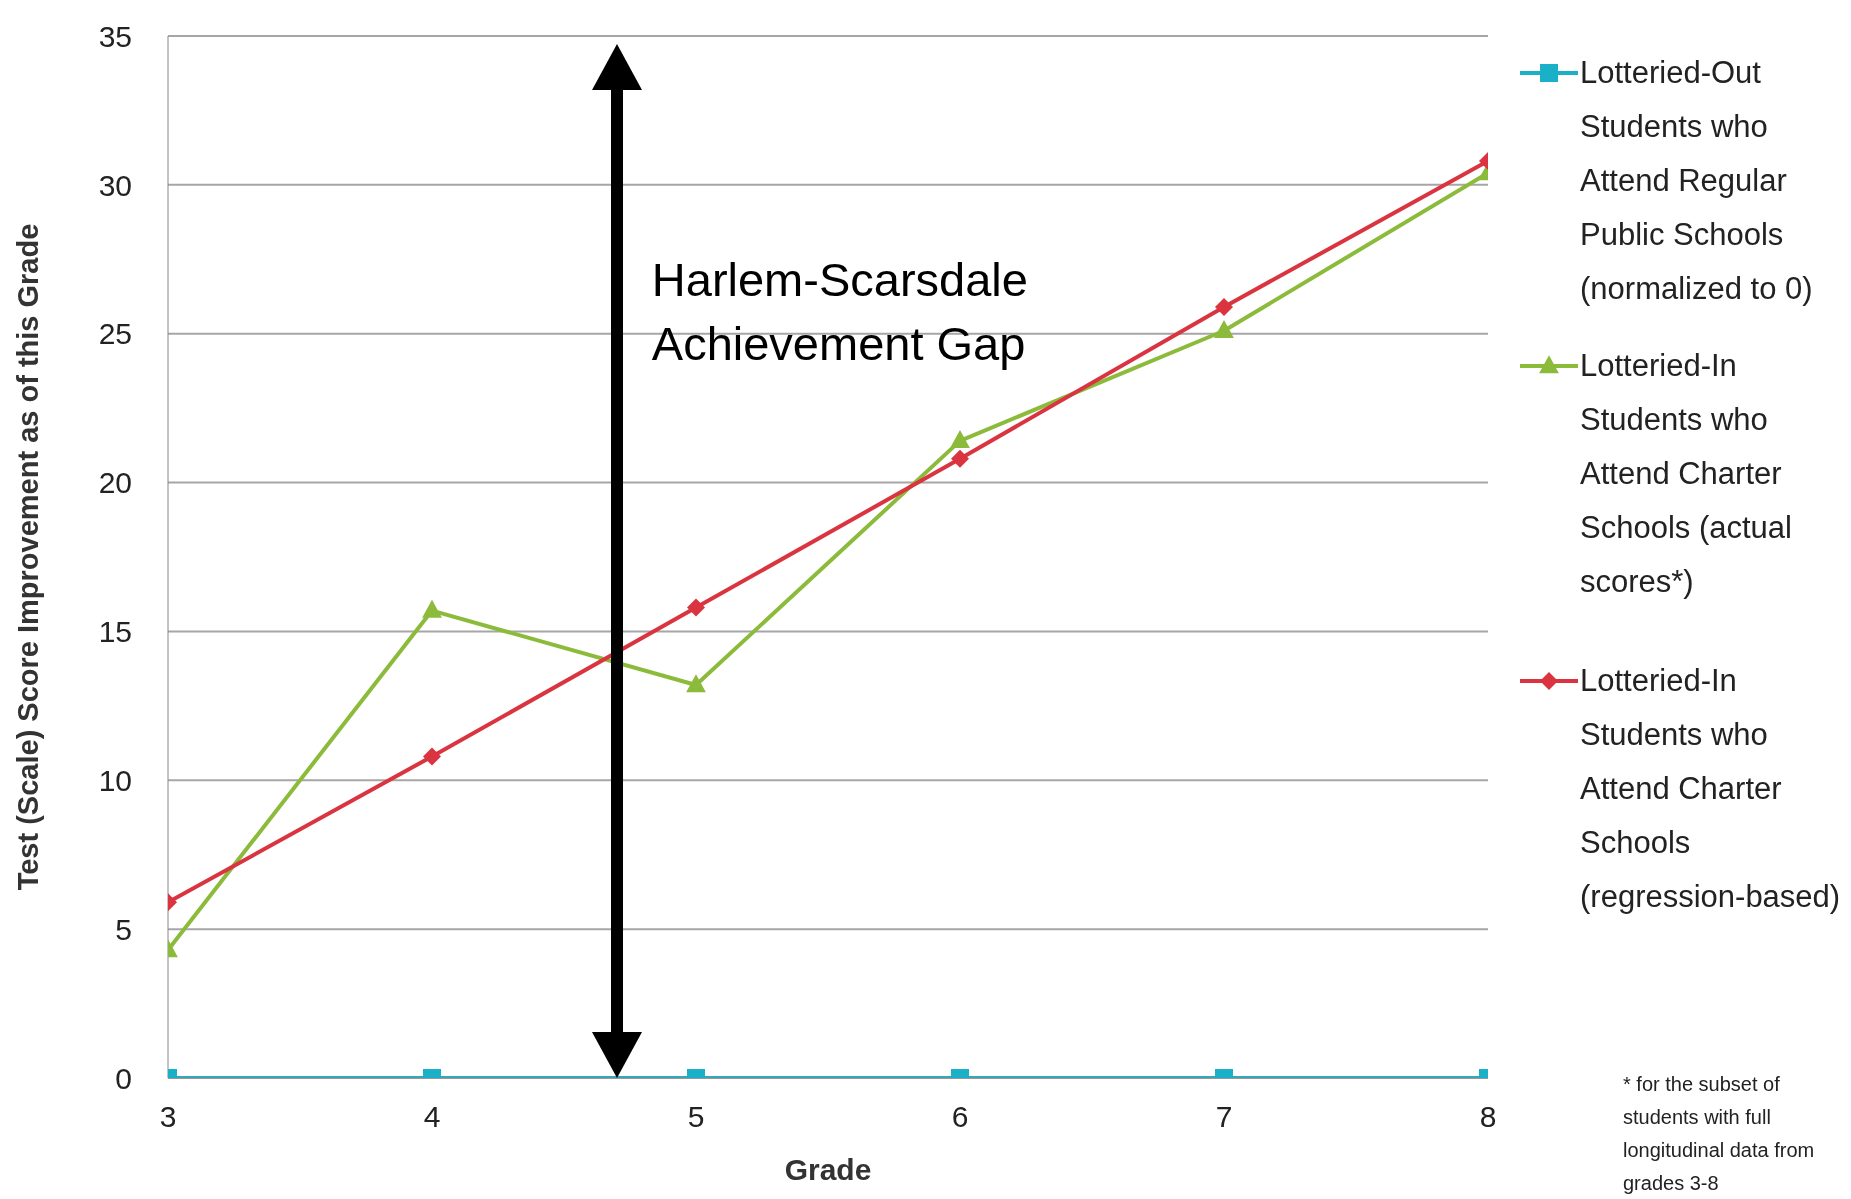 This screenshot has width=1851, height=1199. I want to click on legend-label: Lotteried-Out Students who Attend Regular Public Schools (normalized to 0), so click(1697, 181).